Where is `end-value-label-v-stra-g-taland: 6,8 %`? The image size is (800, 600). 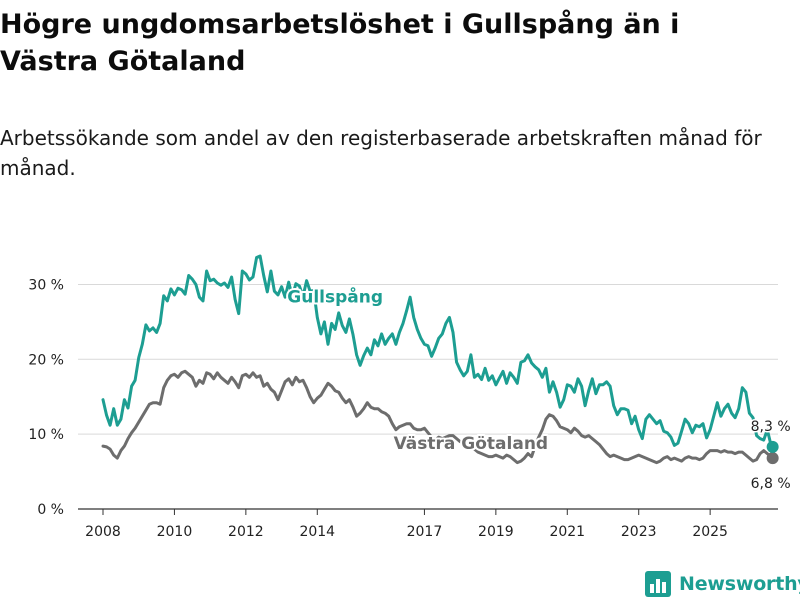 end-value-label-v-stra-g-taland: 6,8 % is located at coordinates (771, 484).